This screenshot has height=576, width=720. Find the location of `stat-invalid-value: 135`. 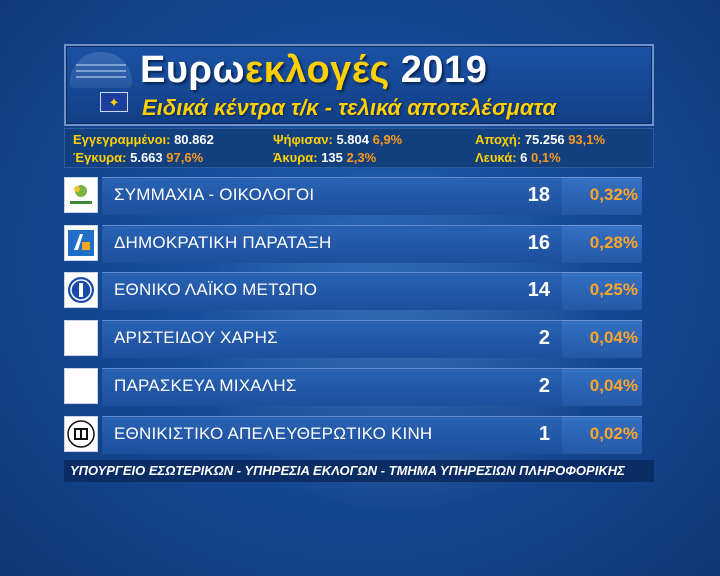

stat-invalid-value: 135 is located at coordinates (330, 157).